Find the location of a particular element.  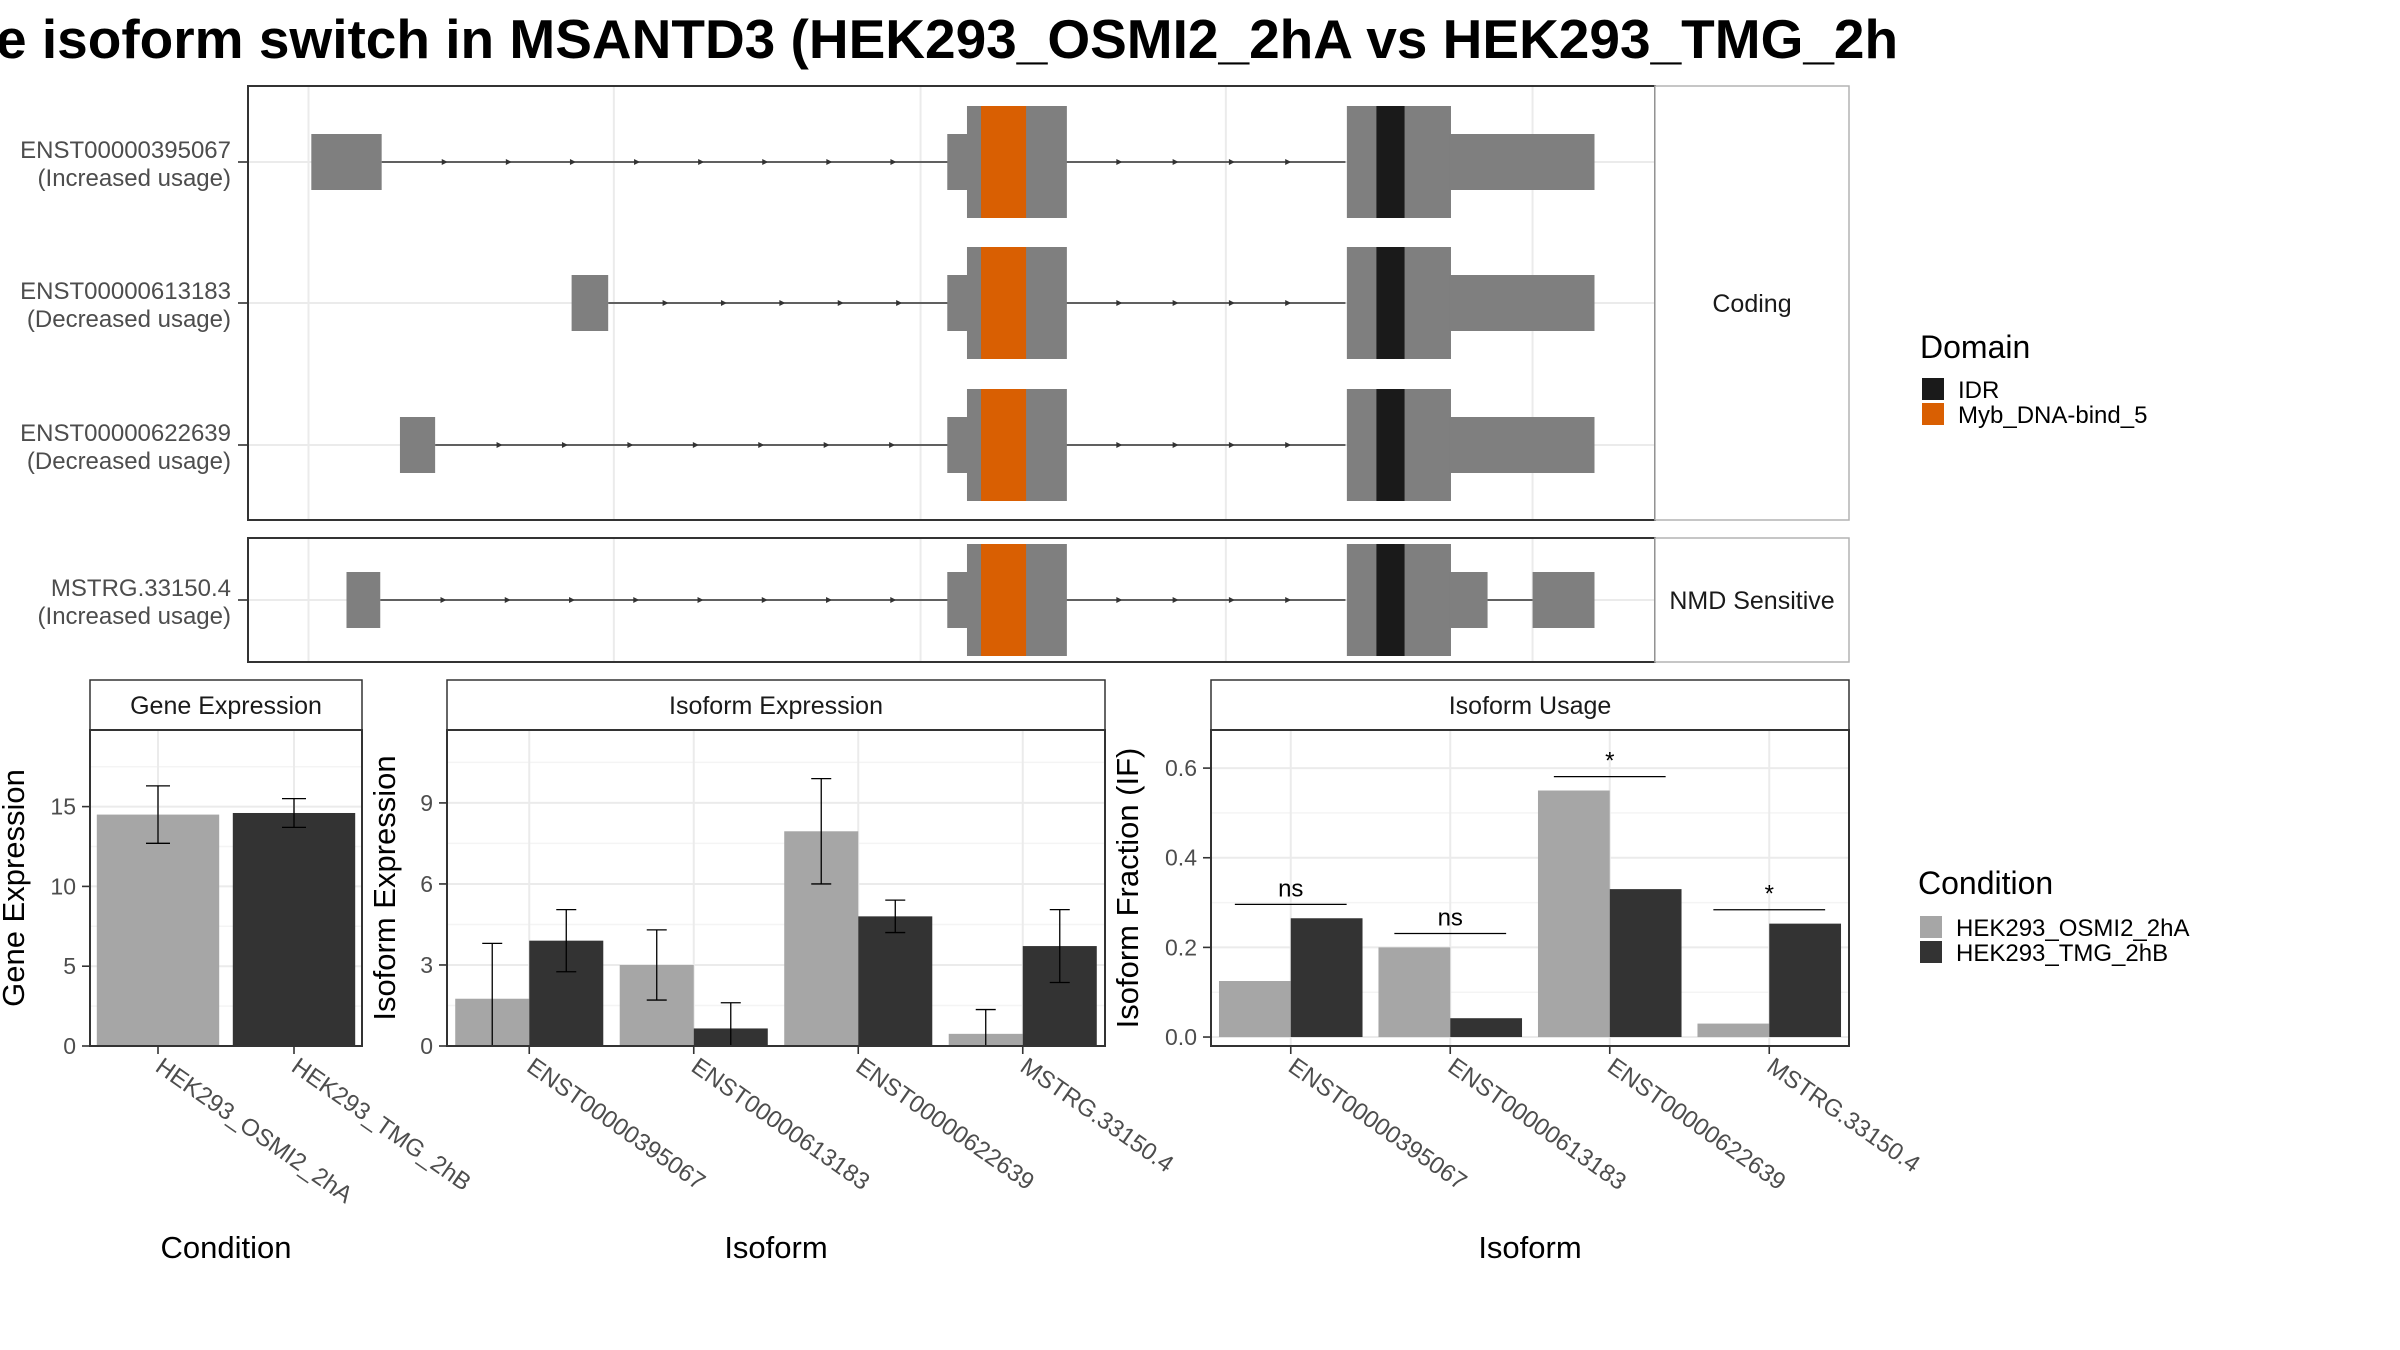

idr-legend-label: IDR is located at coordinates (1978, 390).